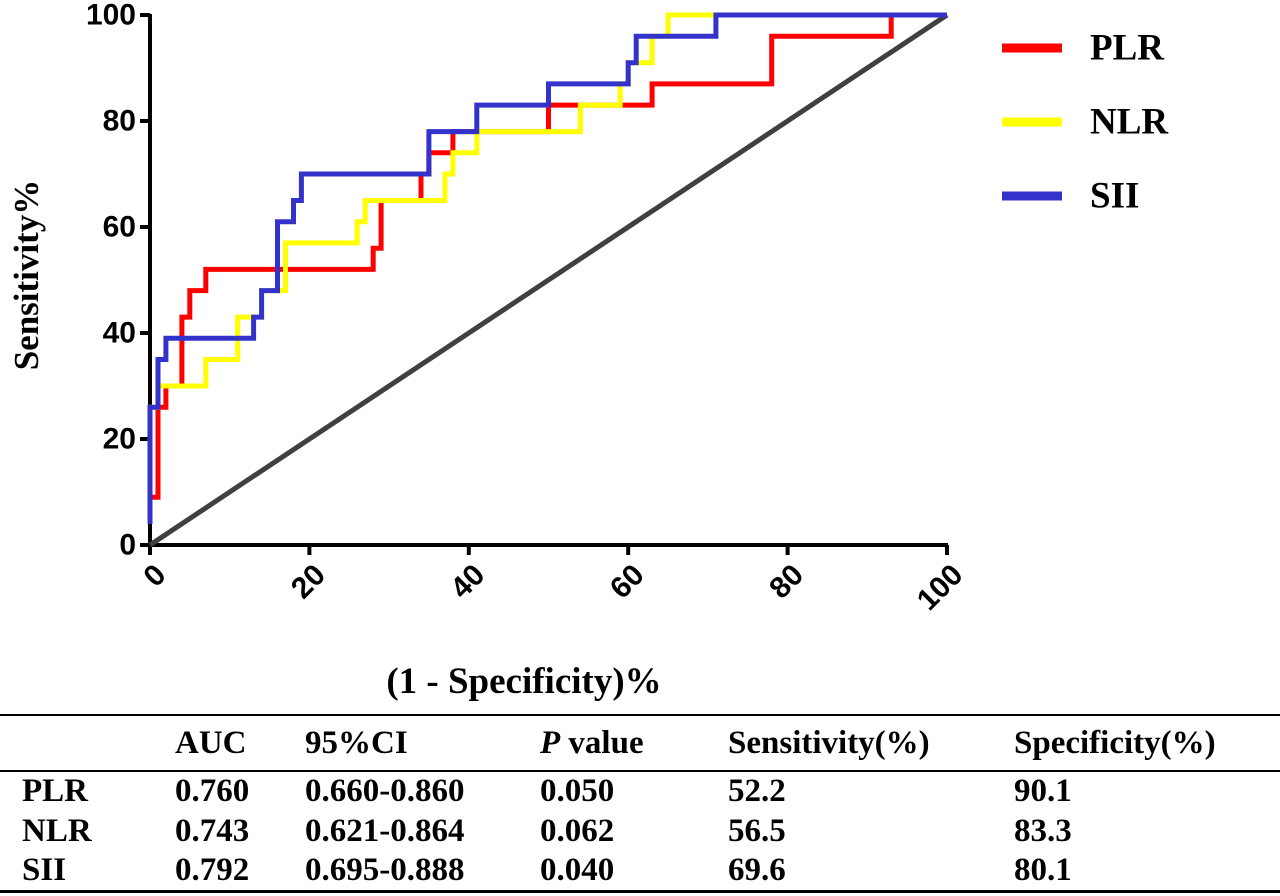 Image resolution: width=1280 pixels, height=896 pixels. Describe the element at coordinates (1085, 122) in the screenshot. I see `chart-legend: PLR NLR SII` at that location.